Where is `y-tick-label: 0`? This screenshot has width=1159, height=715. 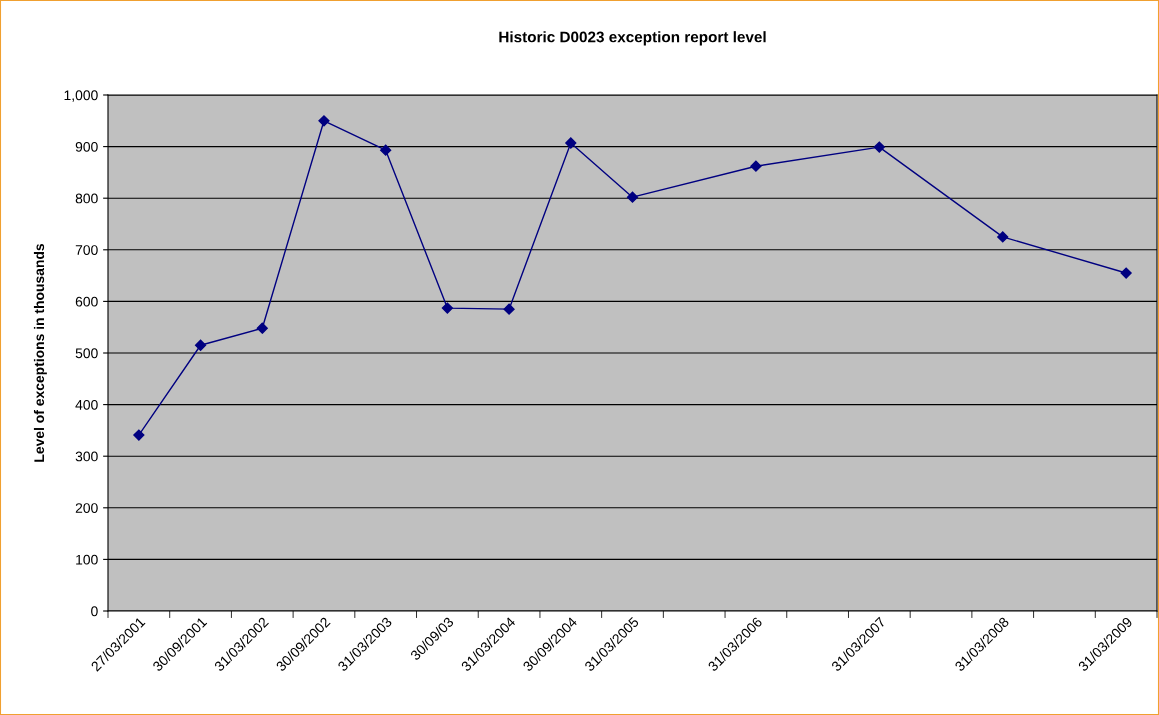 y-tick-label: 0 is located at coordinates (94, 611).